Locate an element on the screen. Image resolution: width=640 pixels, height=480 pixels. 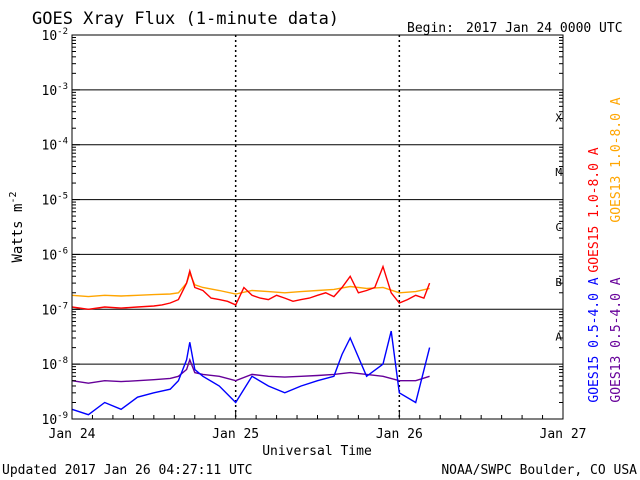
y-tick-label-0: 10⁻² is located at coordinates (55, 35).